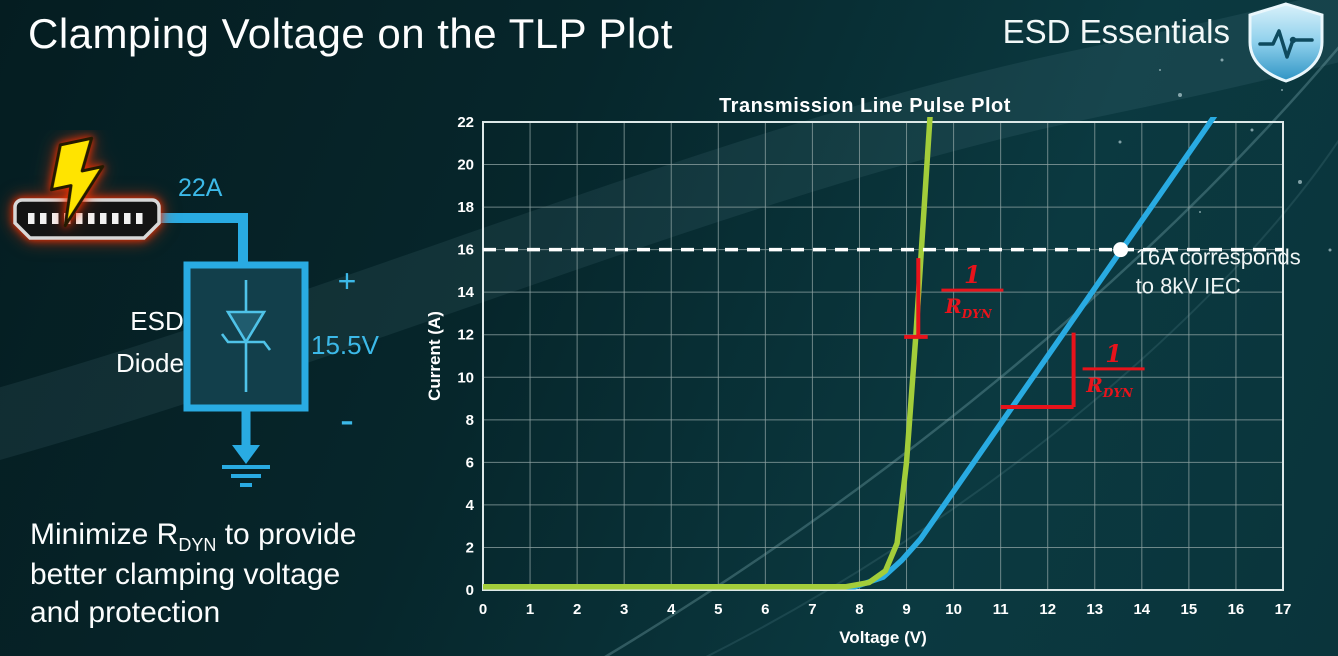 The image size is (1338, 656). What do you see at coordinates (624, 609) in the screenshot?
I see `x-tick-label: 3` at bounding box center [624, 609].